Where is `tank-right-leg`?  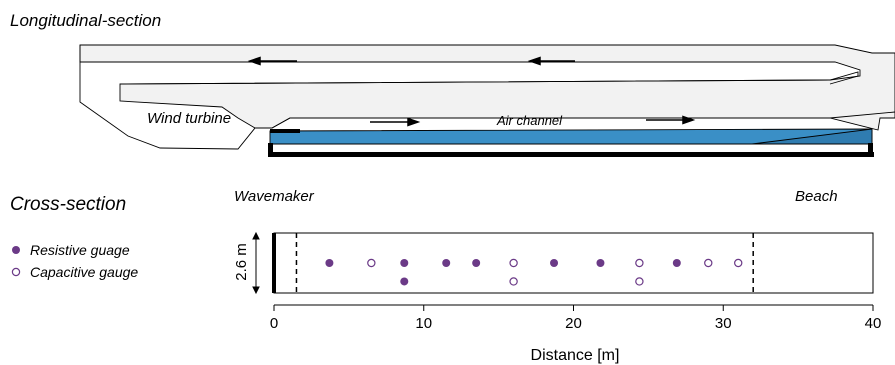
tank-right-leg is located at coordinates (870, 150).